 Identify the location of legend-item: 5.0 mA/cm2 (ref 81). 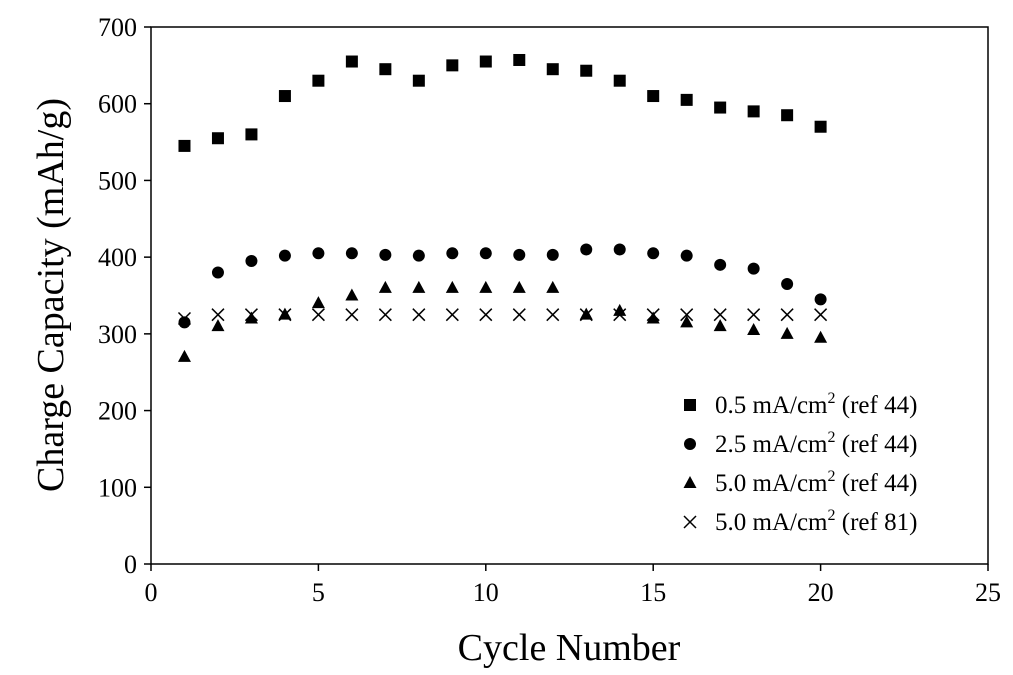
(800, 521).